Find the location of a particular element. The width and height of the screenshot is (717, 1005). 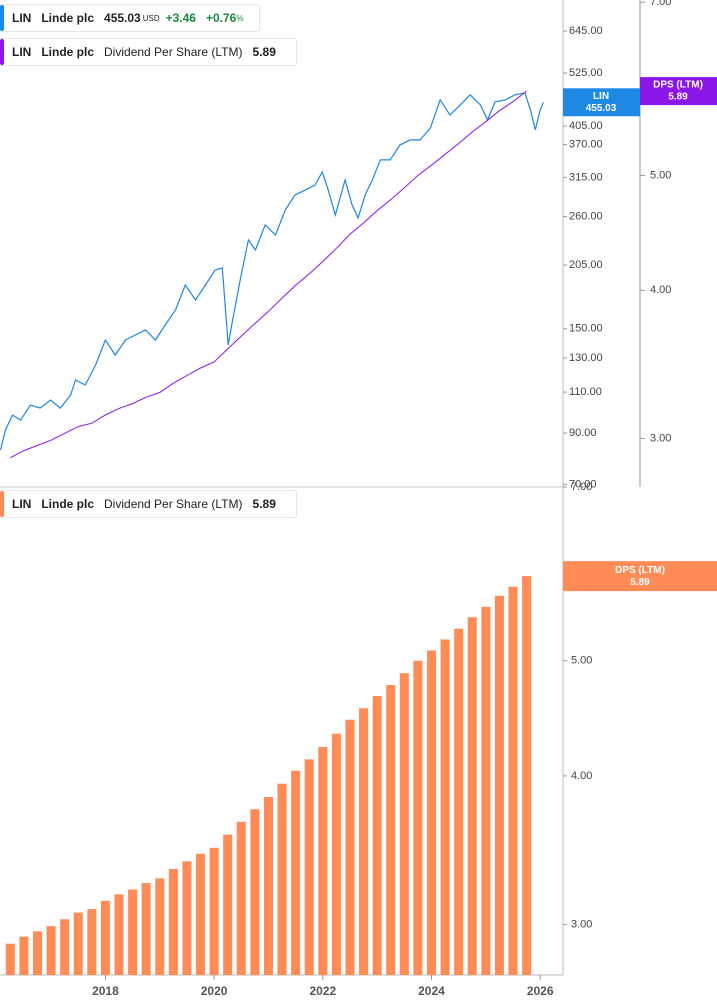

y2-tick-label: 7.00 is located at coordinates (660, 4).